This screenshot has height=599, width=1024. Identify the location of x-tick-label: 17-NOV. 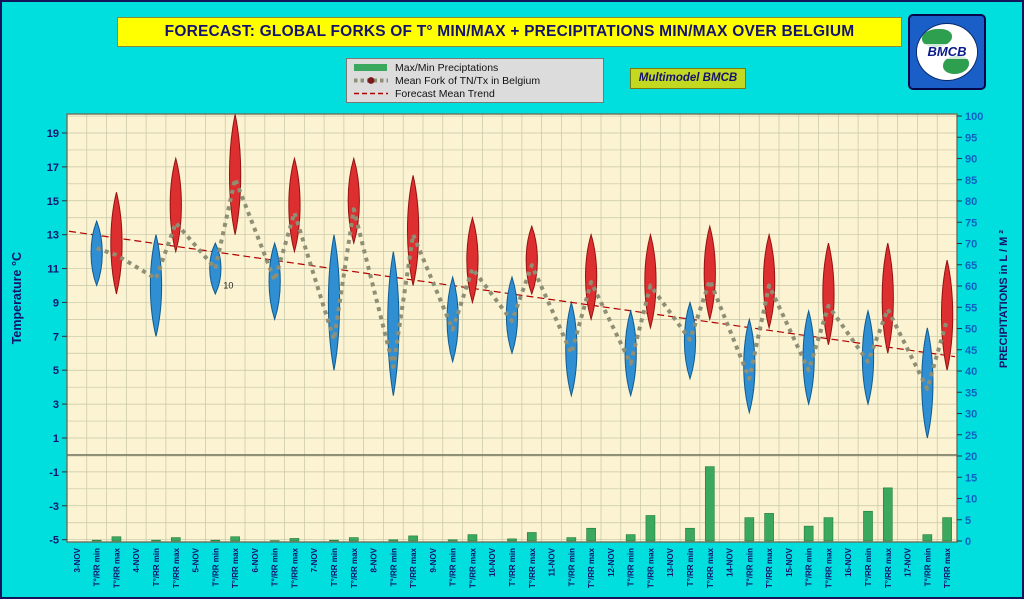
(908, 562).